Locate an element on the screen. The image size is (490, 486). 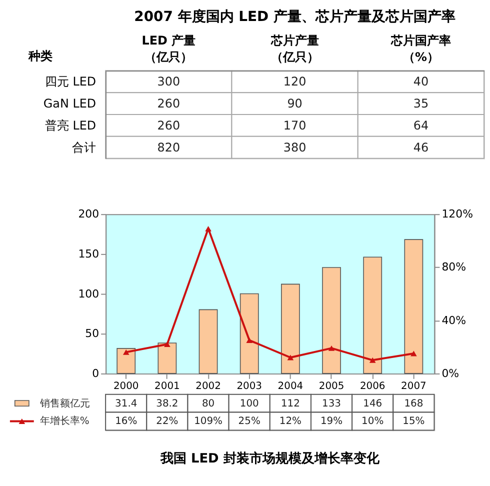
x-tick-label: 2004 is located at coordinates (291, 386).